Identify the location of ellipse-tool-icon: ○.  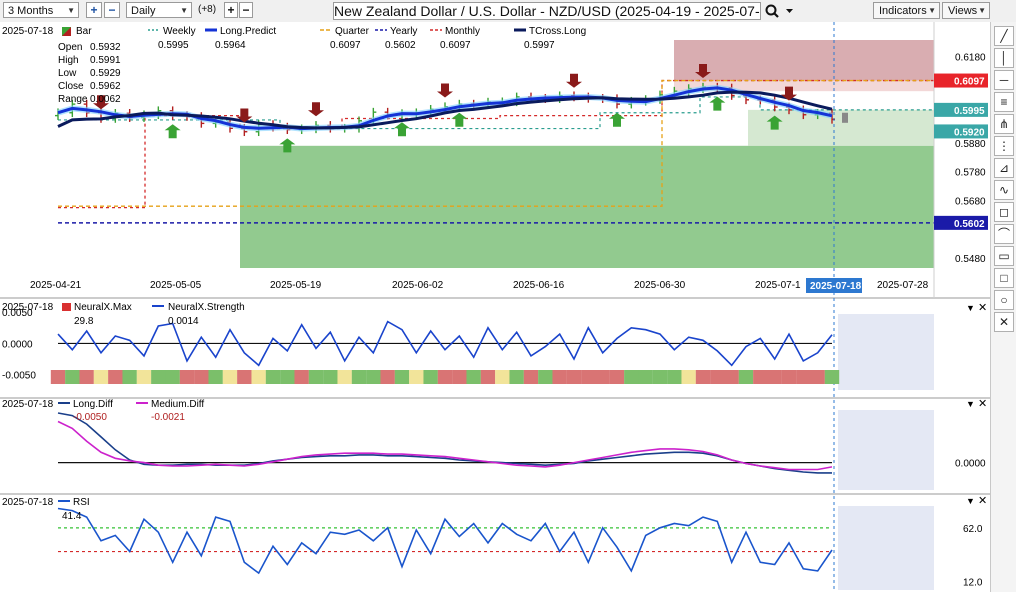
(1004, 300).